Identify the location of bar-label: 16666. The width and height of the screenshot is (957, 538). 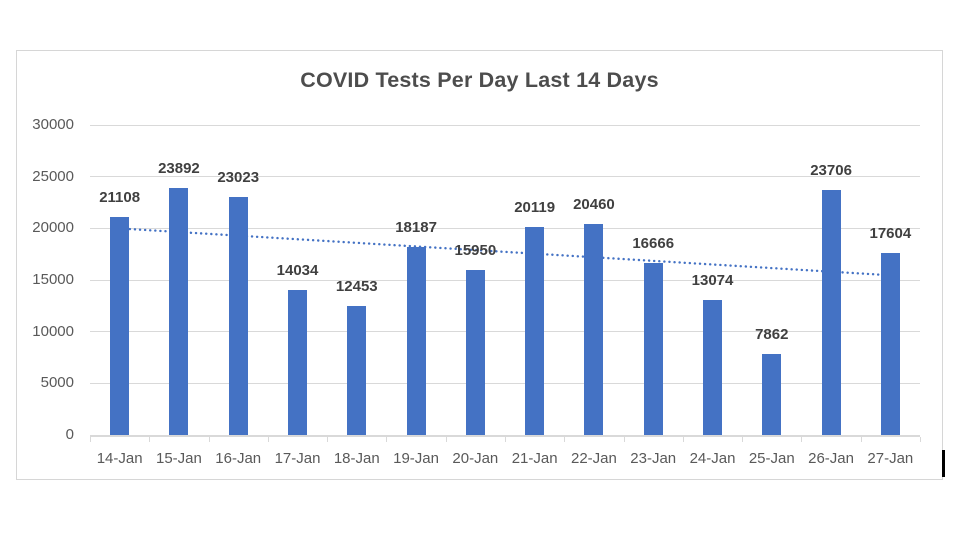
(653, 243).